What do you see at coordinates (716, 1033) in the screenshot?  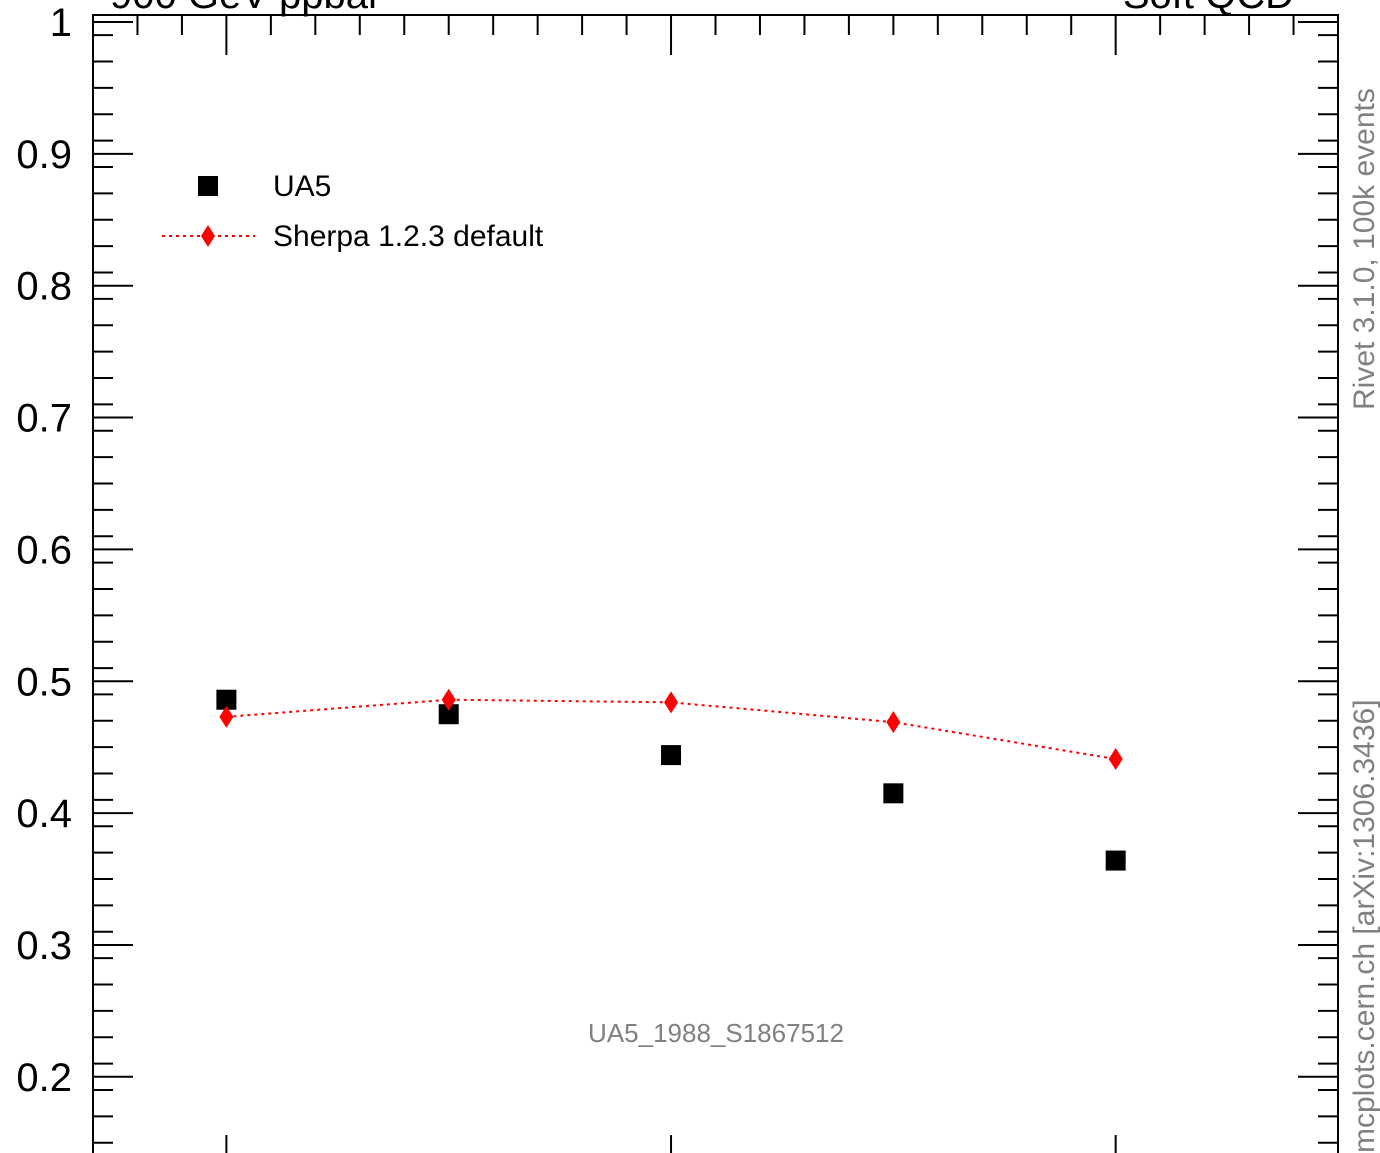 I see `analysis-id: UA5_1988_S1867512` at bounding box center [716, 1033].